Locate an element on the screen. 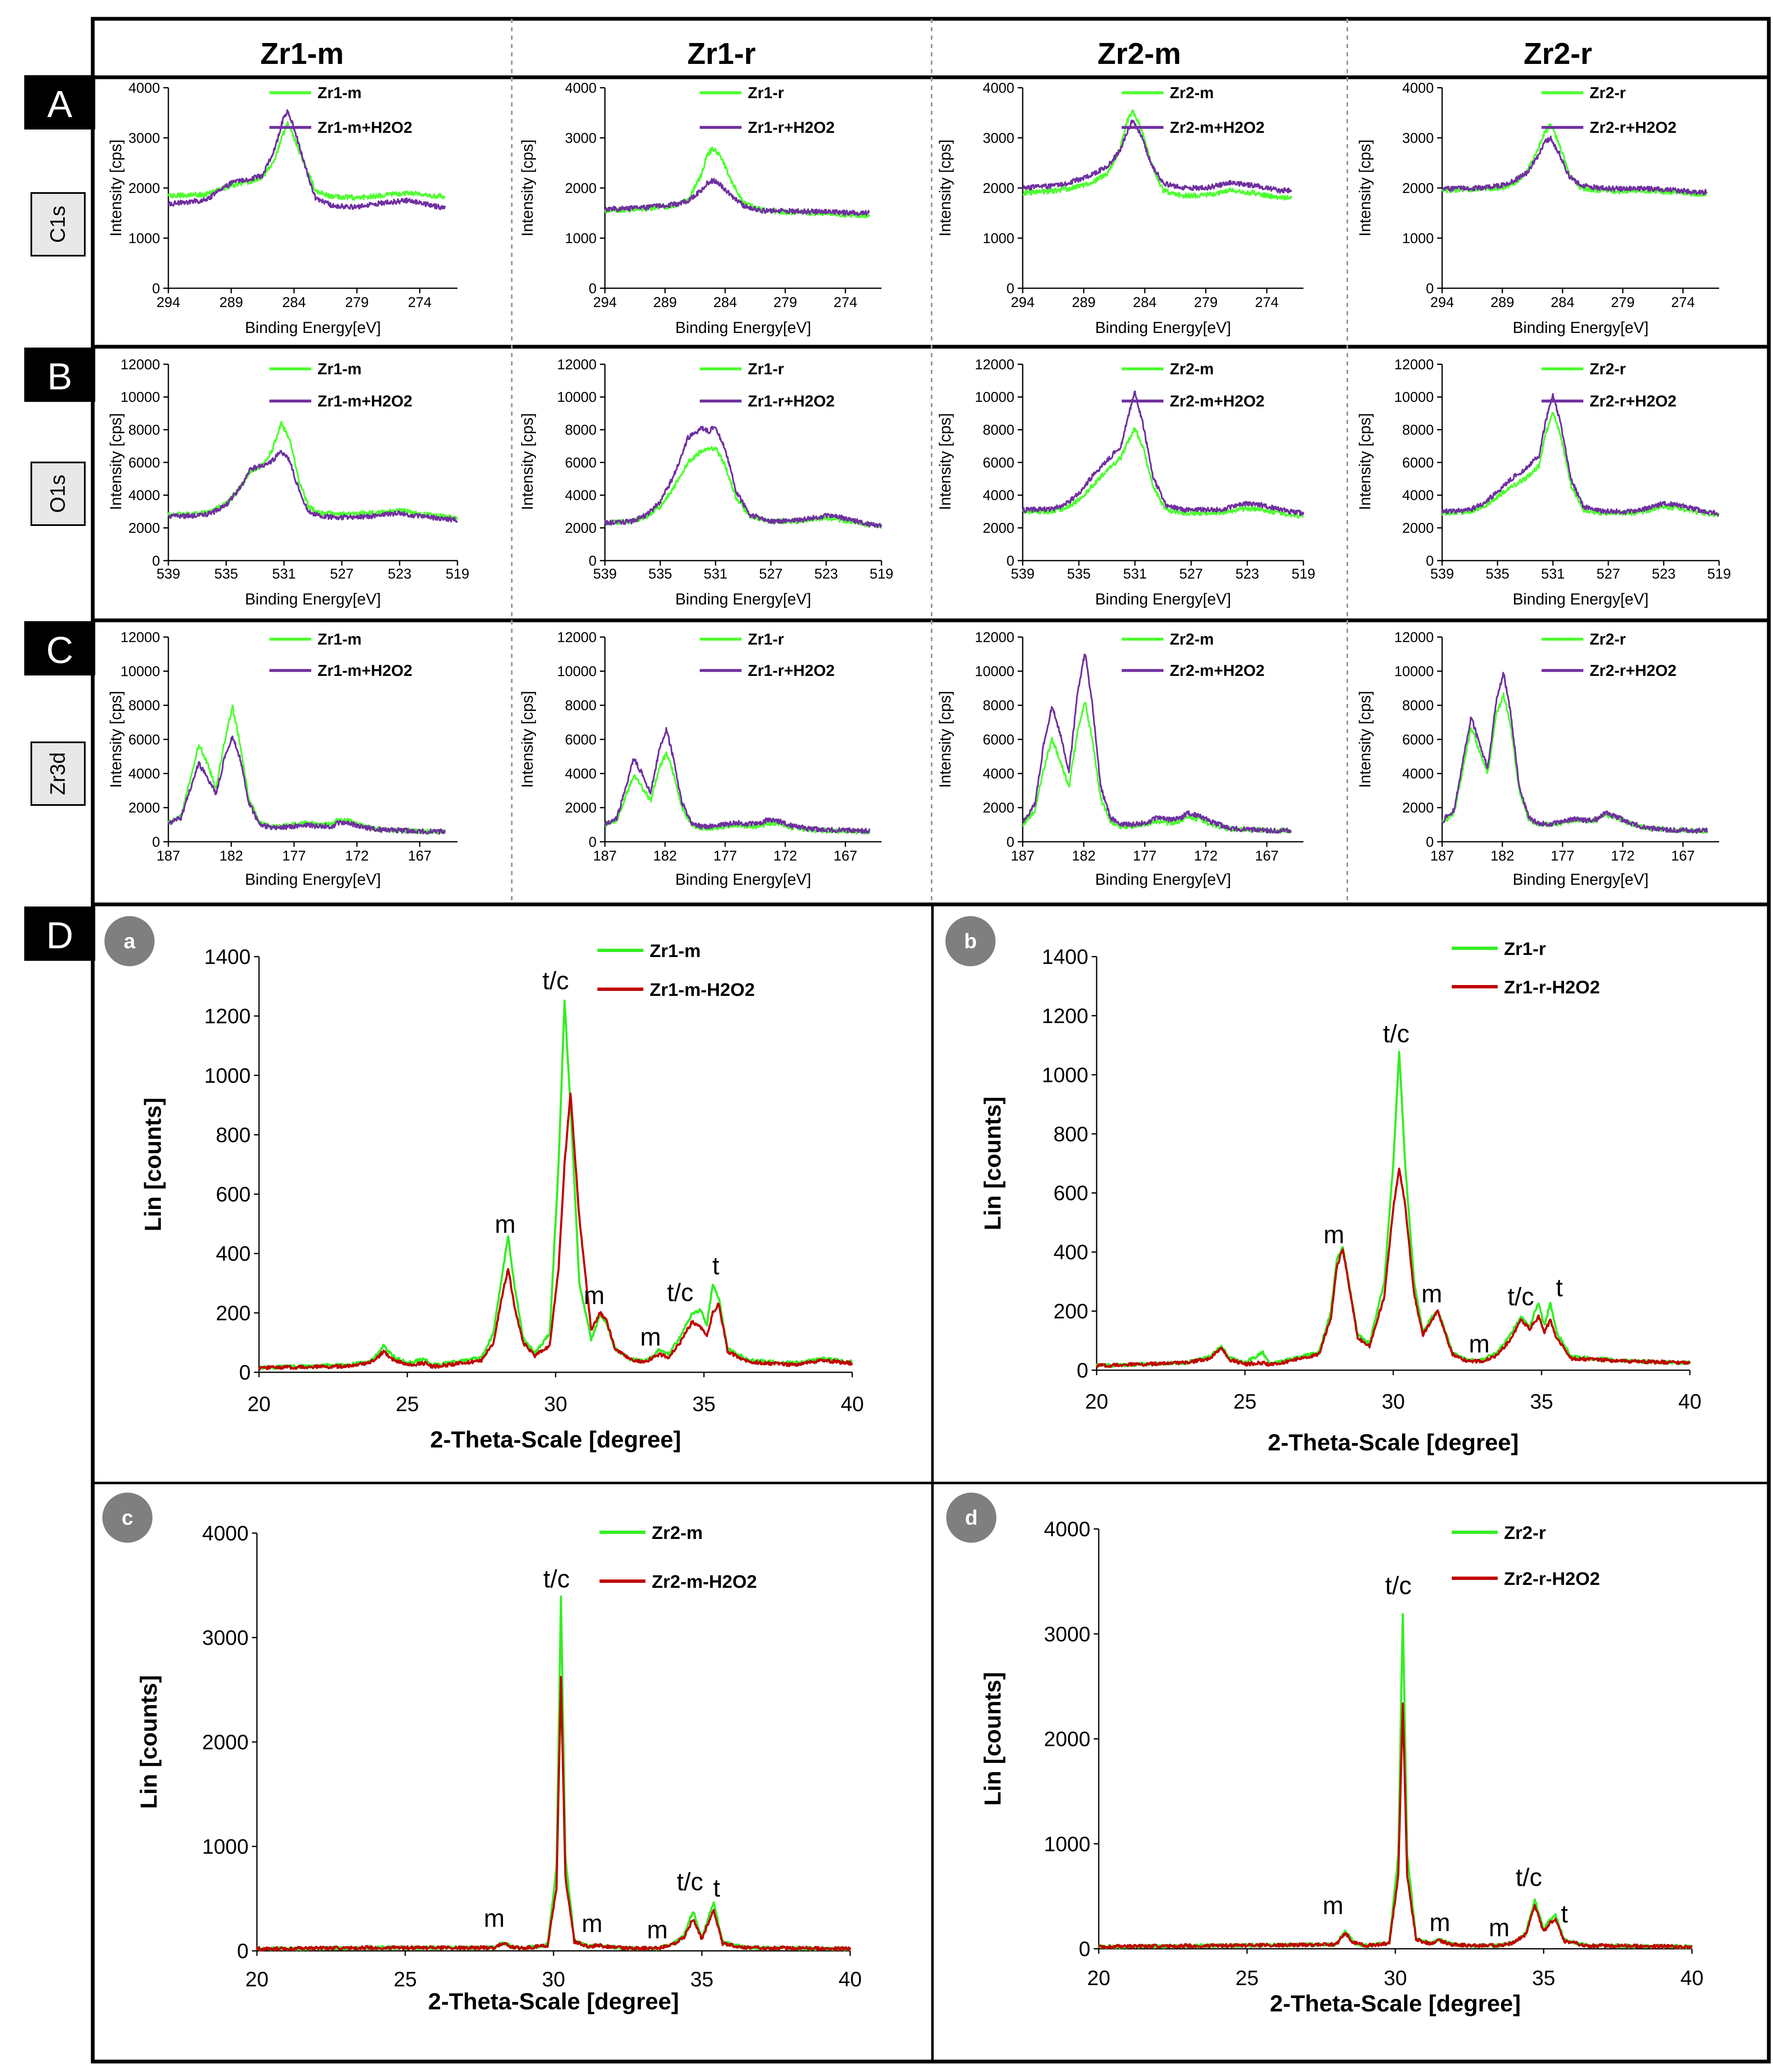 The width and height of the screenshot is (1773, 2072). row-c-label: Zr3d is located at coordinates (57, 773).